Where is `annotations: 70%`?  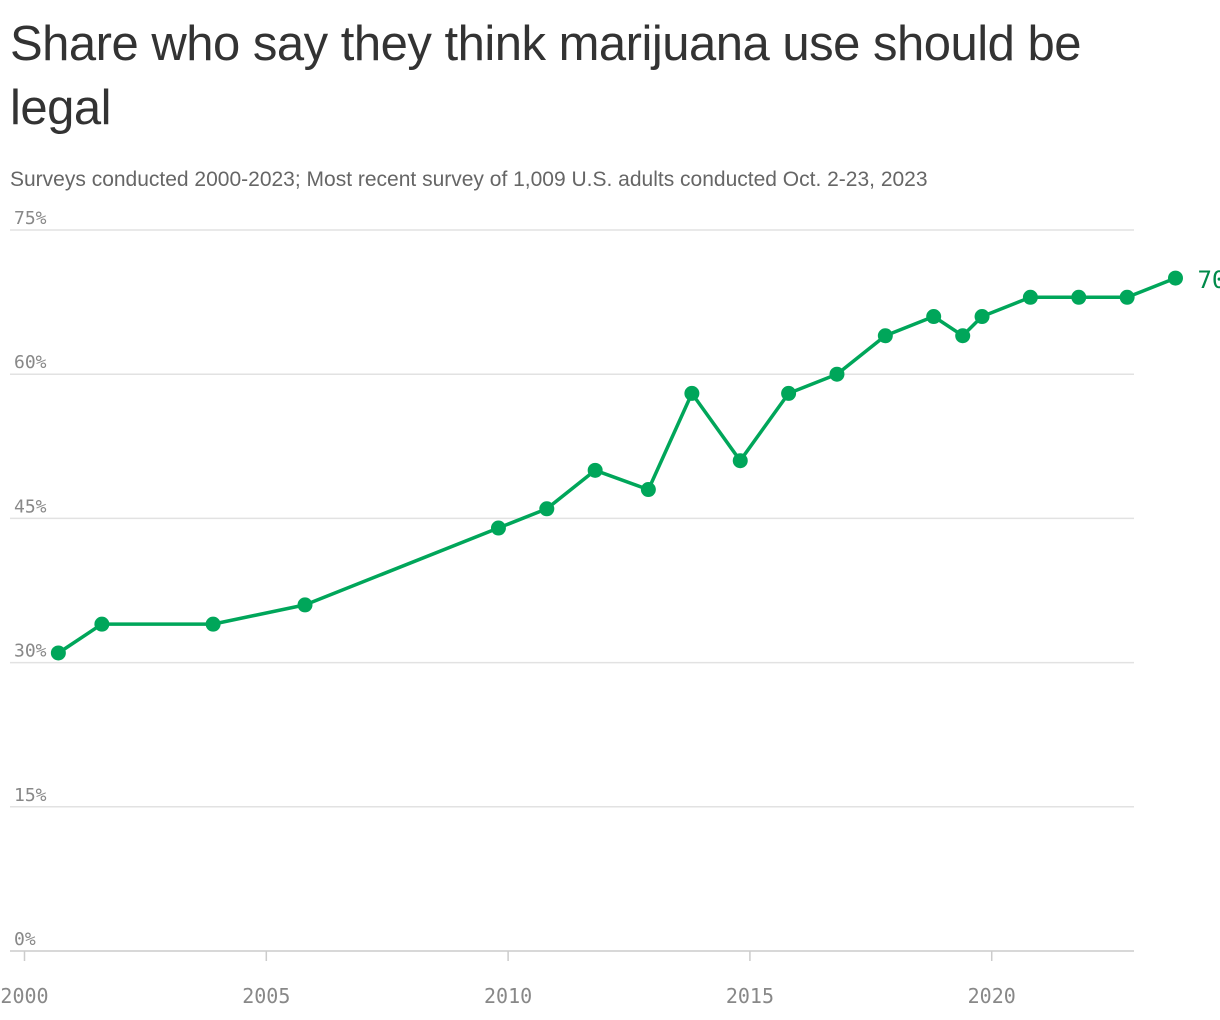 annotations: 70% is located at coordinates (1208, 280).